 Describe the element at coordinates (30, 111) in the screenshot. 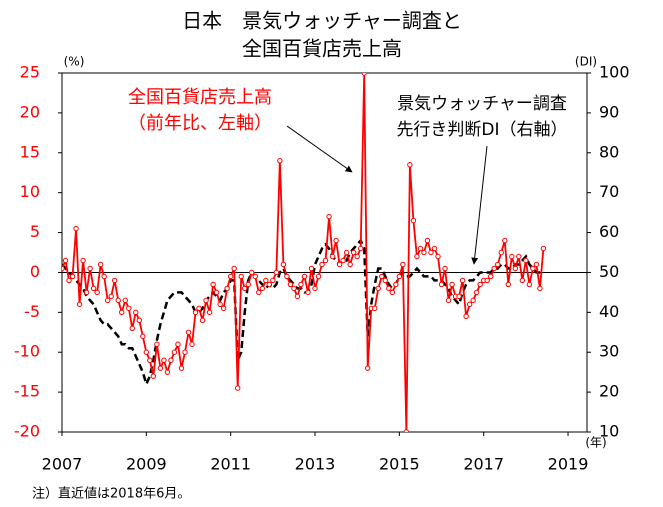

I see `y-tick-label: 20` at that location.